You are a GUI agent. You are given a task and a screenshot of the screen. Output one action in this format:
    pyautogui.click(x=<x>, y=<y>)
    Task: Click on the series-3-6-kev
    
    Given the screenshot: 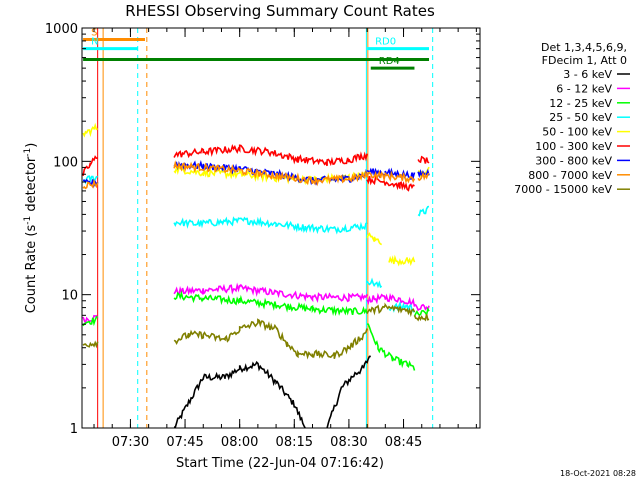 What is the action you would take?
    pyautogui.click(x=272, y=392)
    